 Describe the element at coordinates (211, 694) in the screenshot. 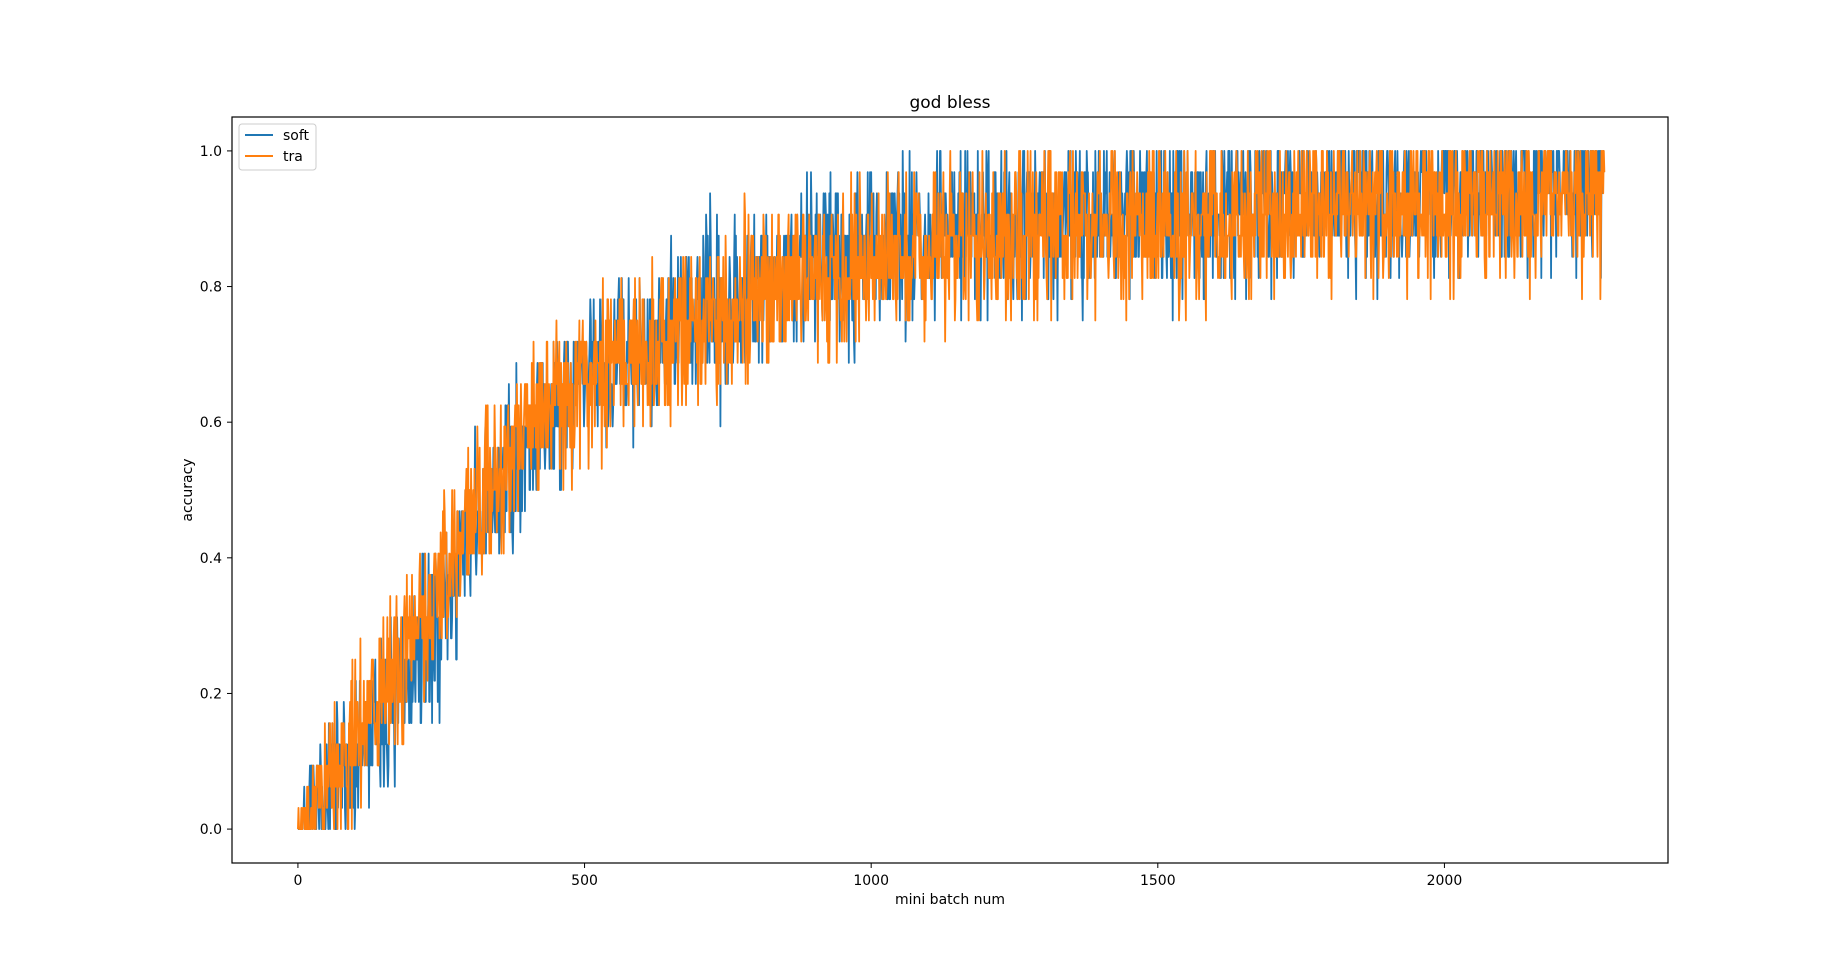

I see `y-tick-label: 0.2` at that location.